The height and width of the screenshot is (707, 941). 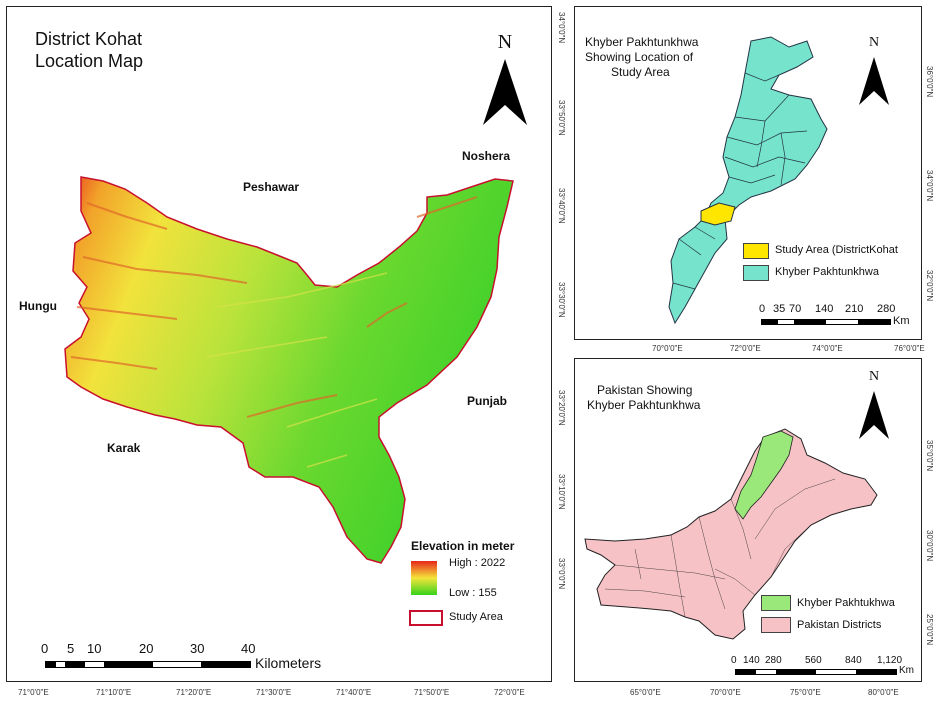 What do you see at coordinates (642, 42) in the screenshot?
I see `kp-title-line1: Khyber Pakhtunkhwa` at bounding box center [642, 42].